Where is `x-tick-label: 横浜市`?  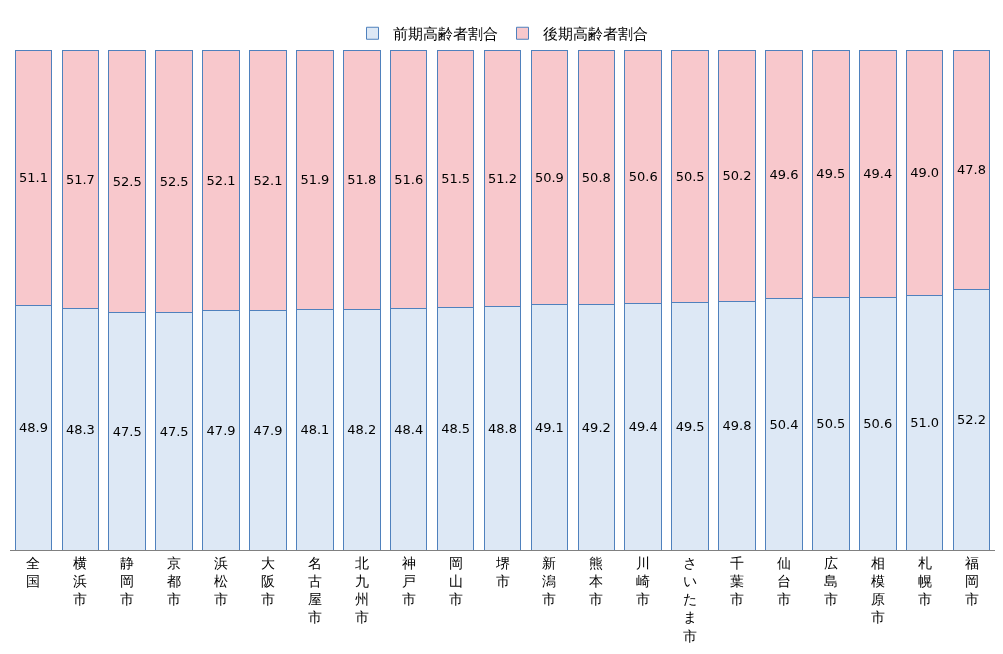 x-tick-label: 横浜市 is located at coordinates (80, 581).